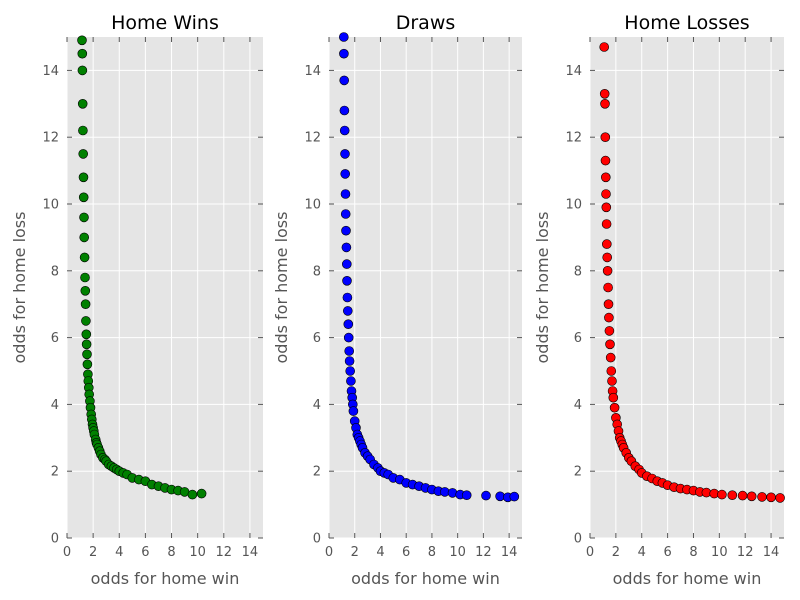 This screenshot has width=800, height=600. Describe the element at coordinates (317, 405) in the screenshot. I see `y-tick-label: 4` at that location.